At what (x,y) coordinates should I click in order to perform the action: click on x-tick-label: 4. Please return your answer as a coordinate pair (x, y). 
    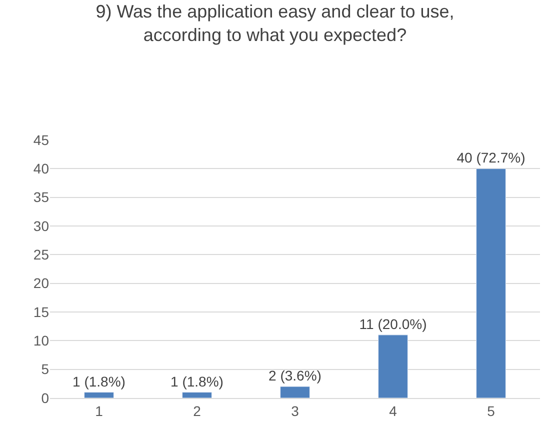
    Looking at the image, I should click on (393, 410).